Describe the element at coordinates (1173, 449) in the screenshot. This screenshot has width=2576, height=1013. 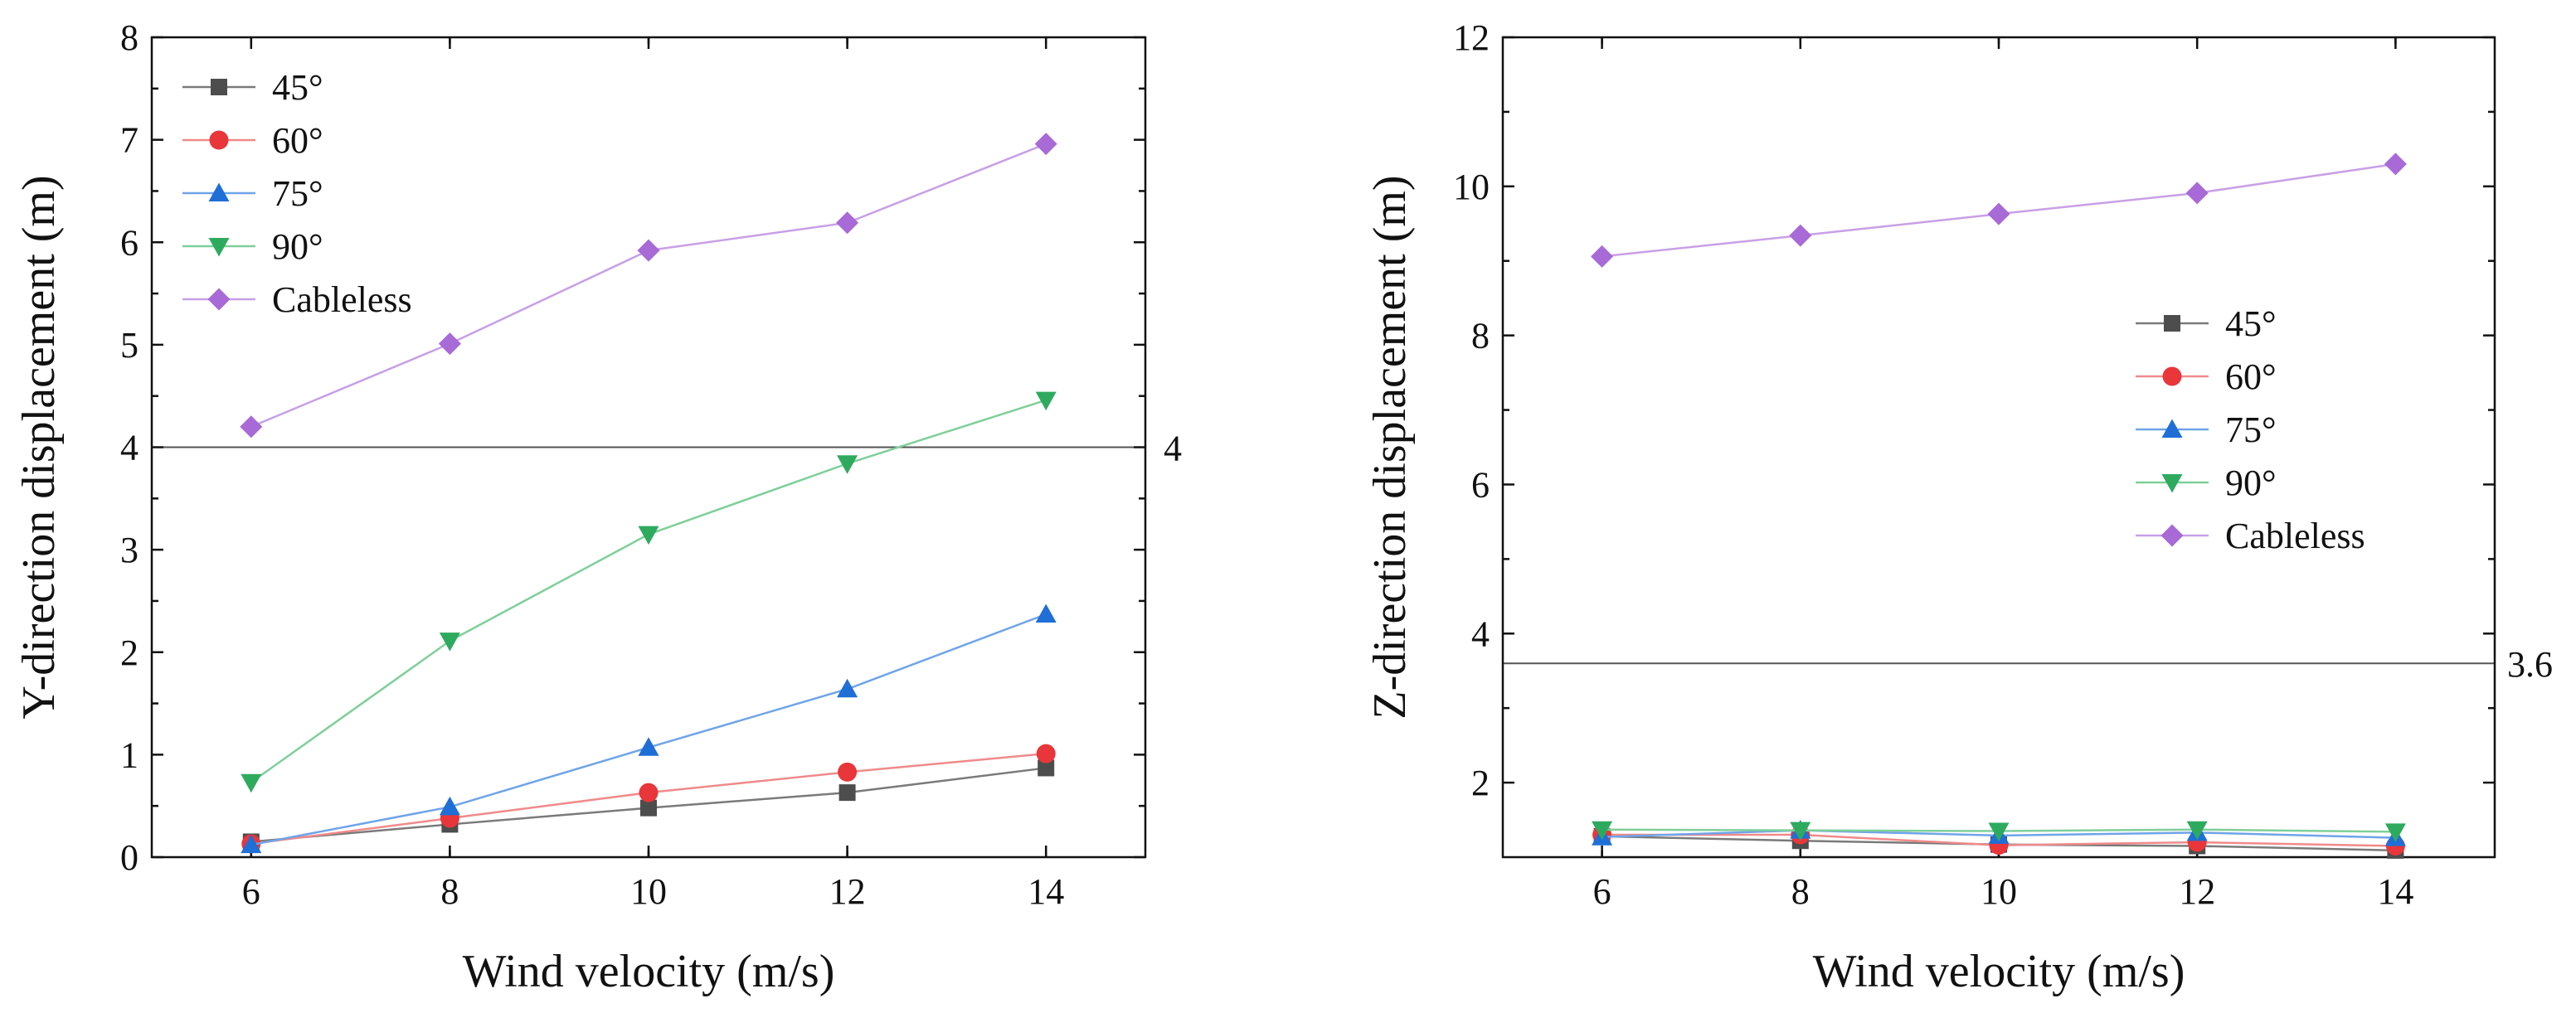
I see `reference-line-label: 4` at that location.